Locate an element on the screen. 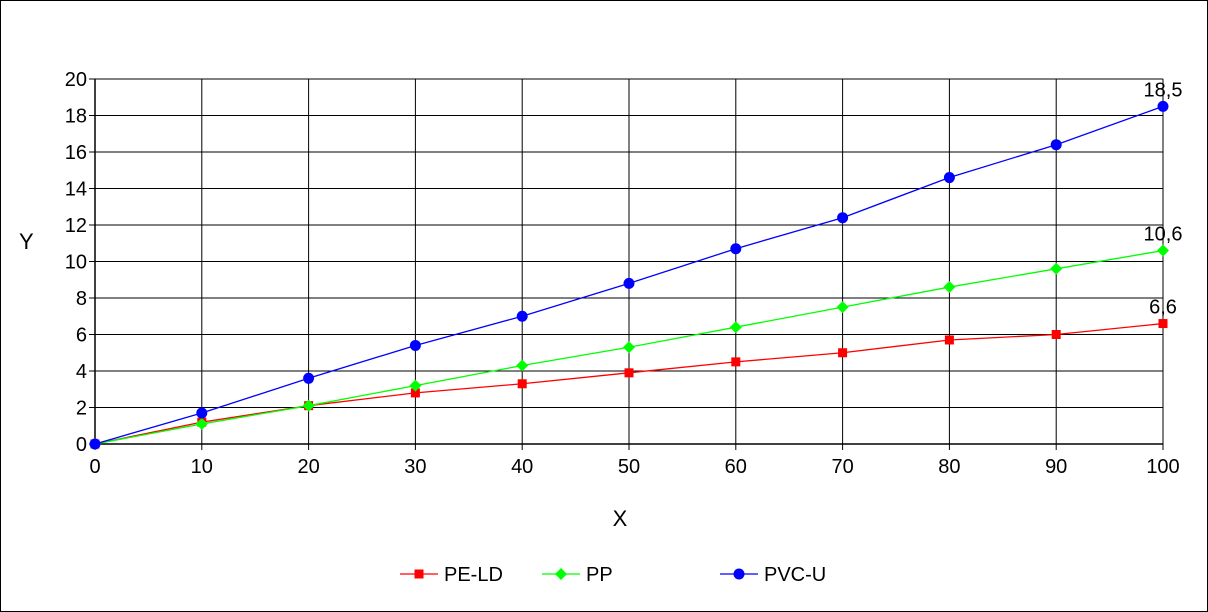  x-tick-label: 40 is located at coordinates (522, 467).